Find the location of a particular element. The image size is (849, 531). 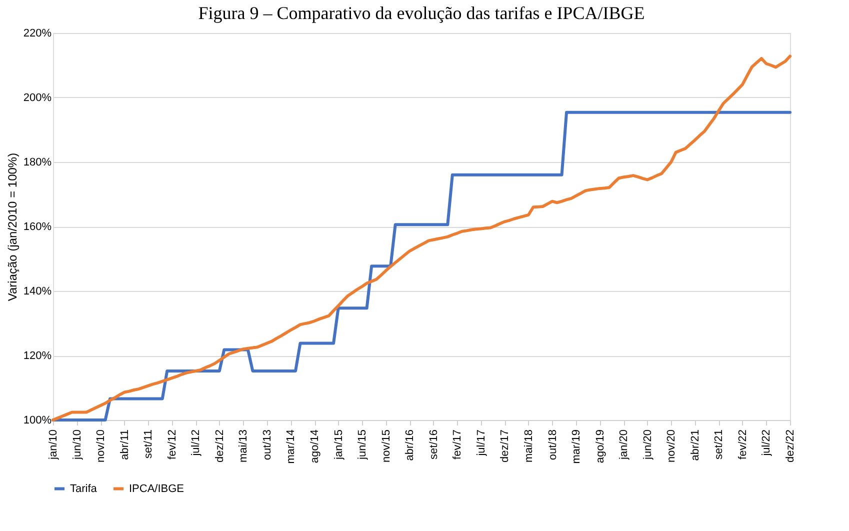

x-tick-label: nov/10 is located at coordinates (101, 446).